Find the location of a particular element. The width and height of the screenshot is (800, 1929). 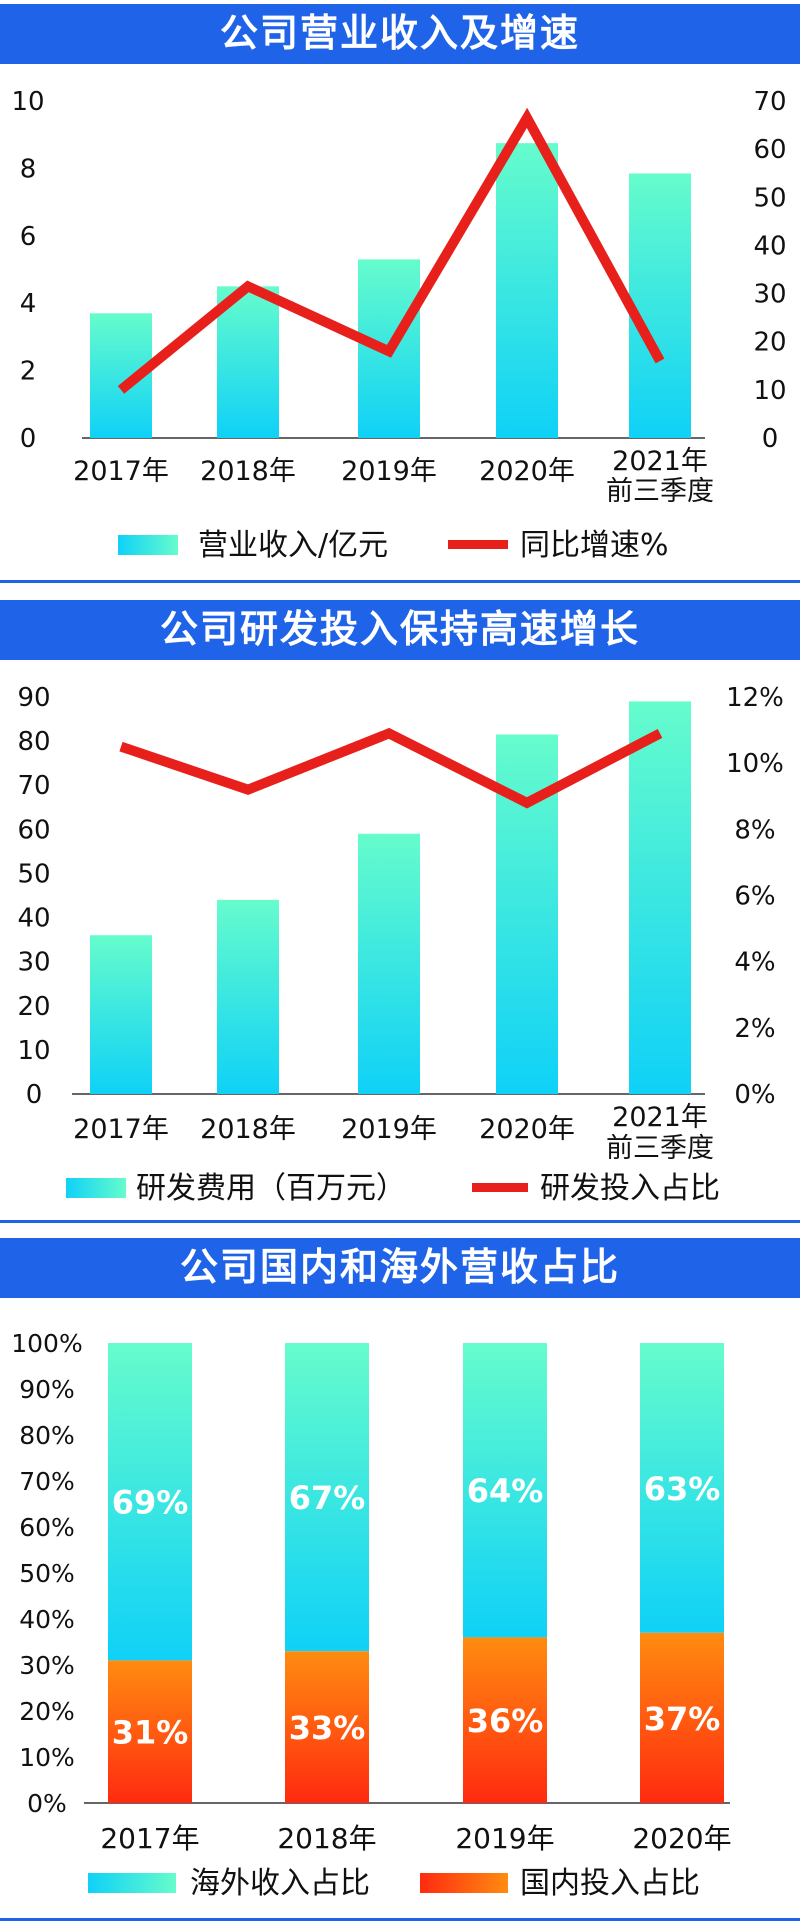

legend-label-rd-ratio: 研发投入占比 is located at coordinates (630, 1188).